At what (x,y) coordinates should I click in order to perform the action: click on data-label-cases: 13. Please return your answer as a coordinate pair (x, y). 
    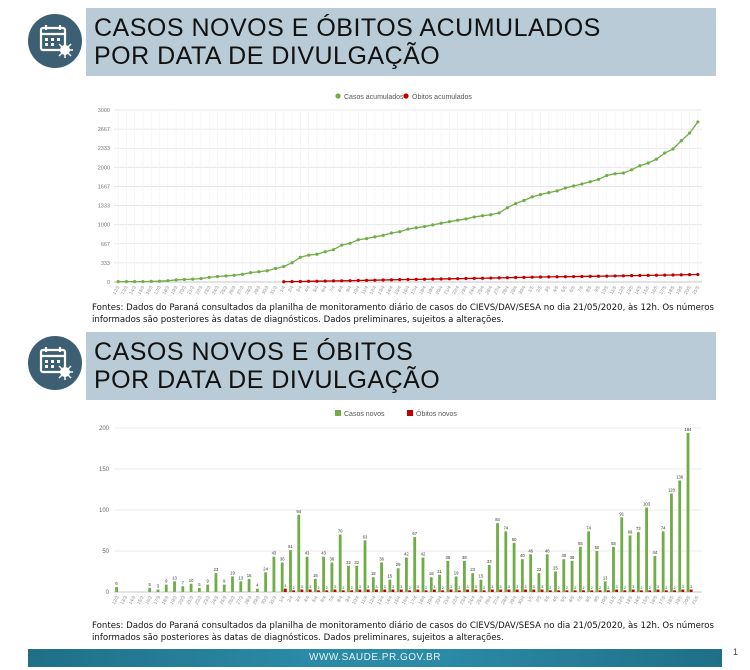
    Looking at the image, I should click on (174, 577).